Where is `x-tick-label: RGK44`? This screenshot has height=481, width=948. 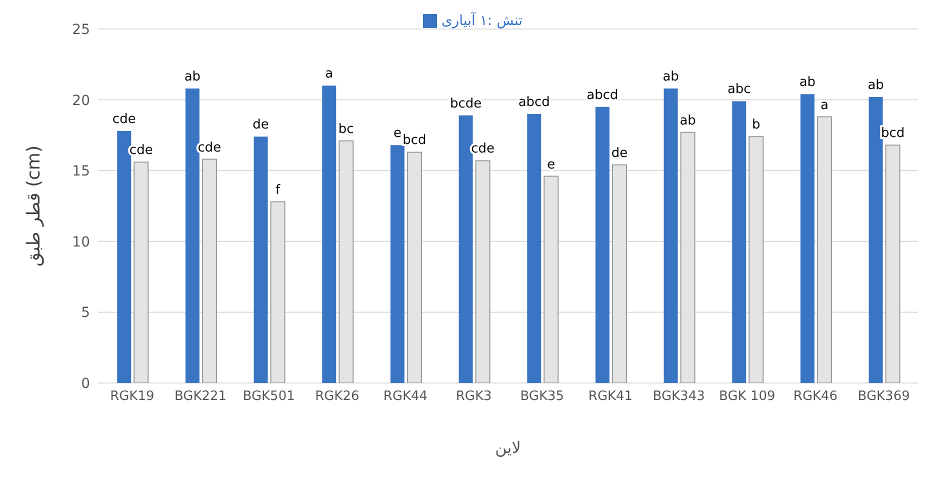 x-tick-label: RGK44 is located at coordinates (405, 396).